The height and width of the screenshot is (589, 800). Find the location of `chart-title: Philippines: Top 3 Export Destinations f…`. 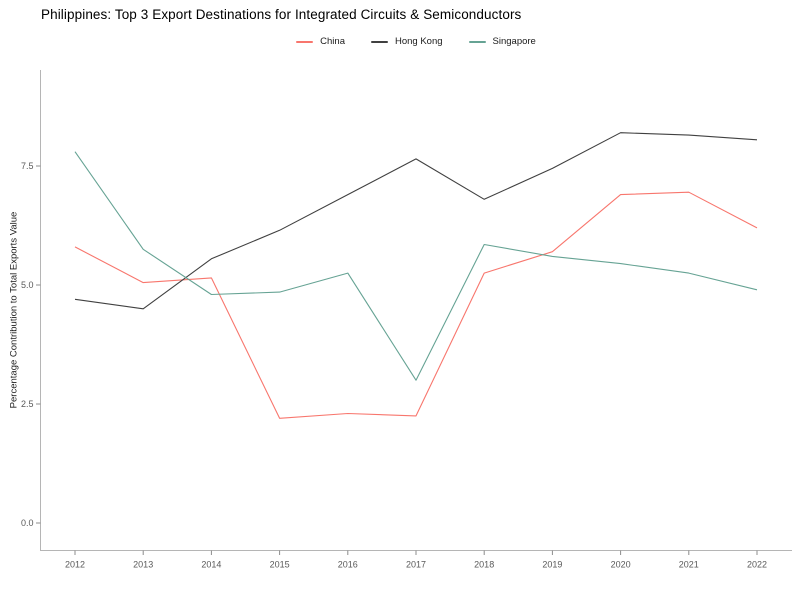

chart-title: Philippines: Top 3 Export Destinations f… is located at coordinates (281, 14).